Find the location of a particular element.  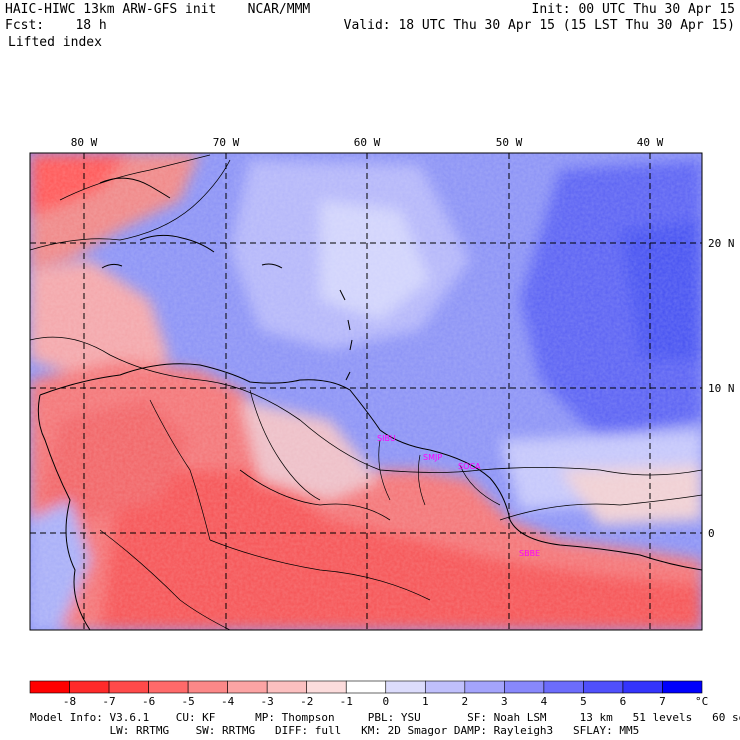

lon-label-70w: 70 W is located at coordinates (226, 142).